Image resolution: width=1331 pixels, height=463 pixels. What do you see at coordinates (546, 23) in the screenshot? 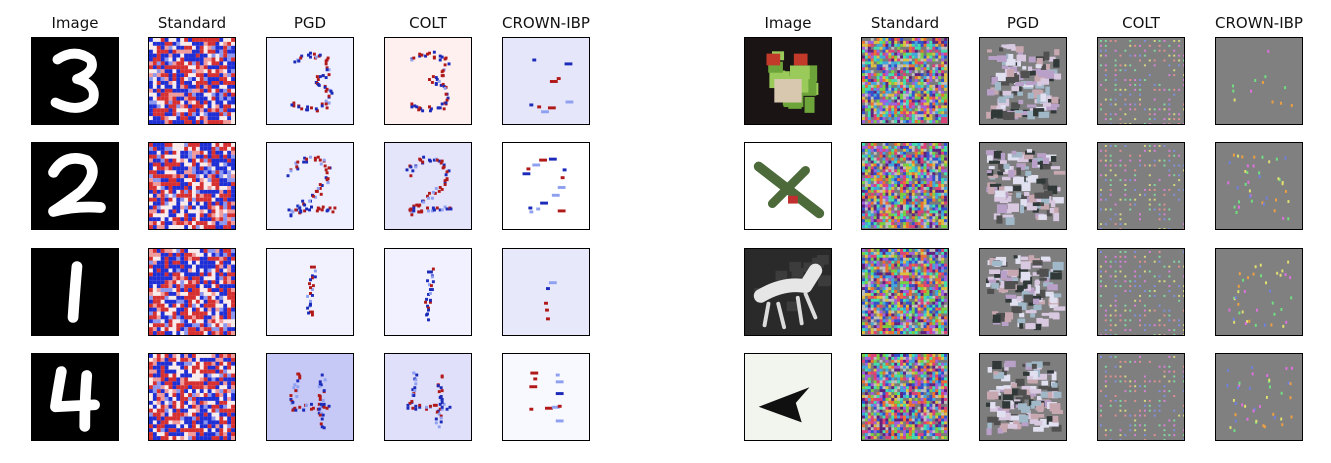
I see `header-mnist-crown-ibp: CROWN-IBP` at bounding box center [546, 23].